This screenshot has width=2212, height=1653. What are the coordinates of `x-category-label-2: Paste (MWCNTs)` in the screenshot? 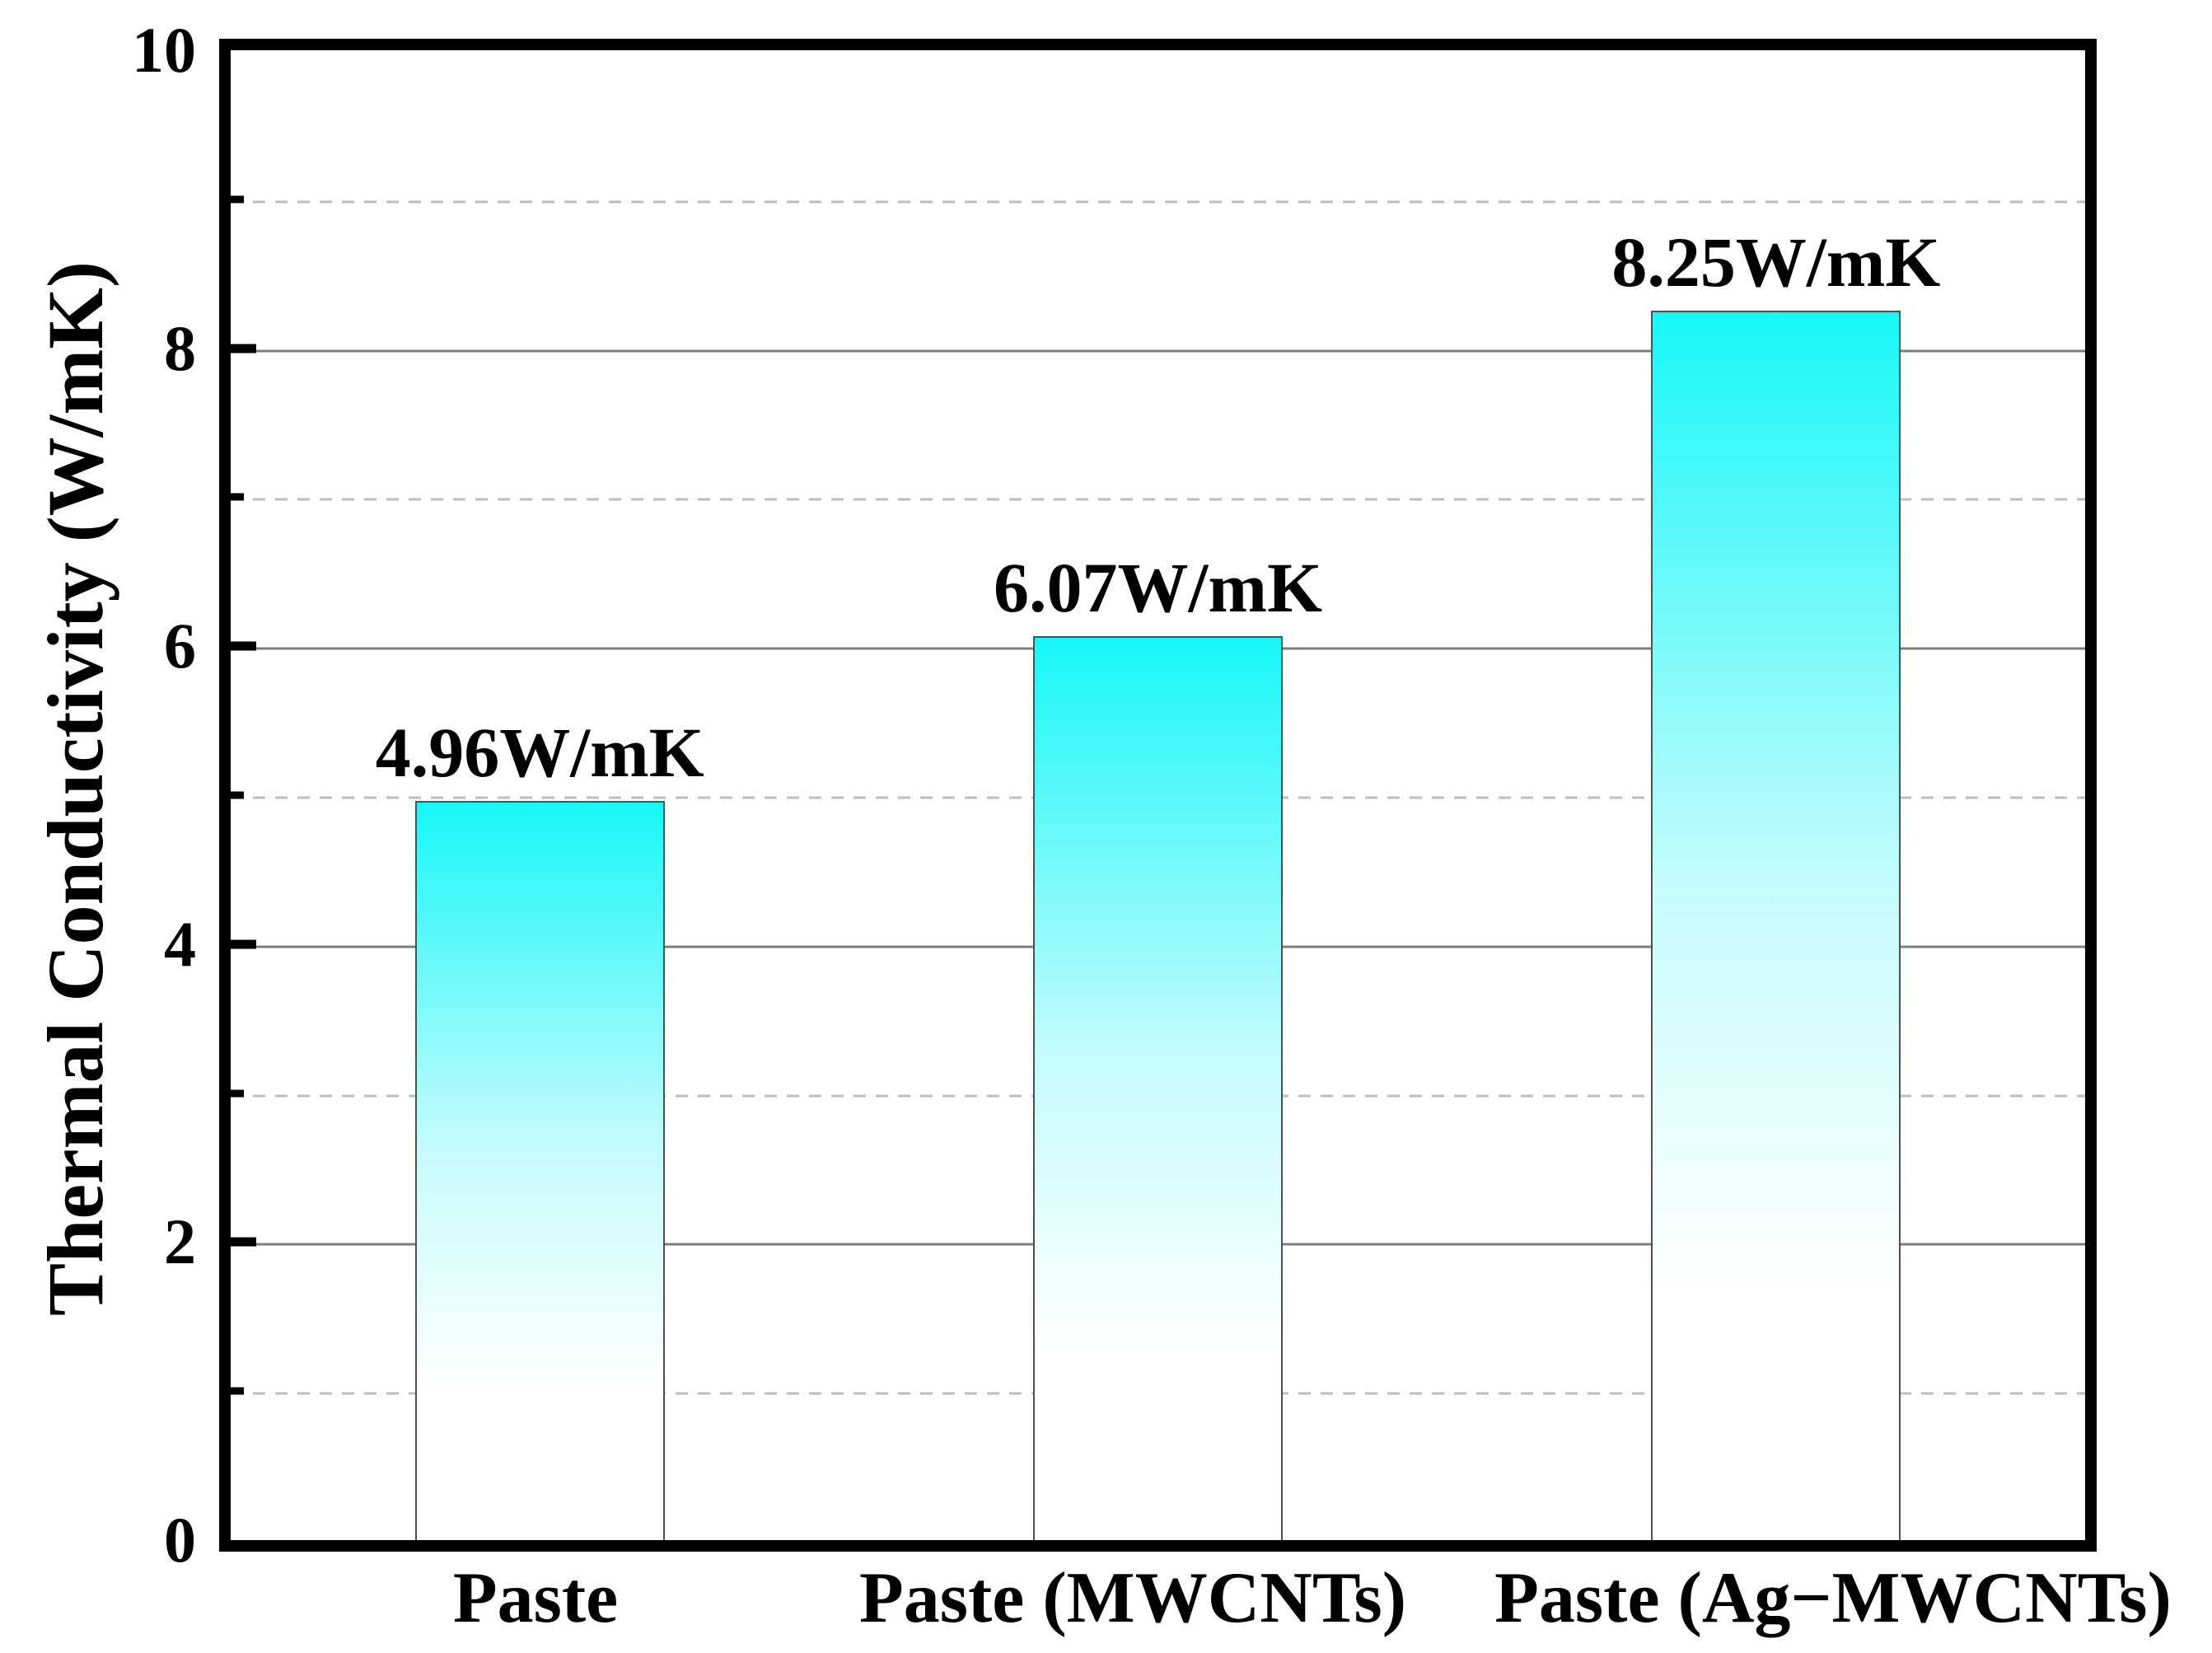 It's located at (1133, 1598).